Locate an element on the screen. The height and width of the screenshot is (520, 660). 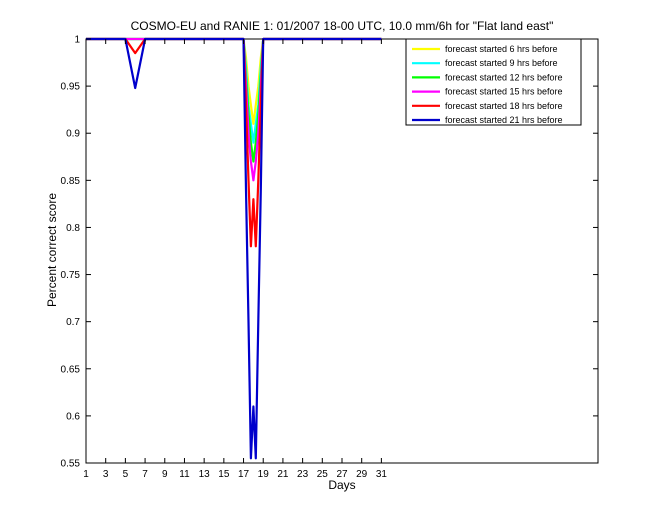
legend-box is located at coordinates (493, 82).